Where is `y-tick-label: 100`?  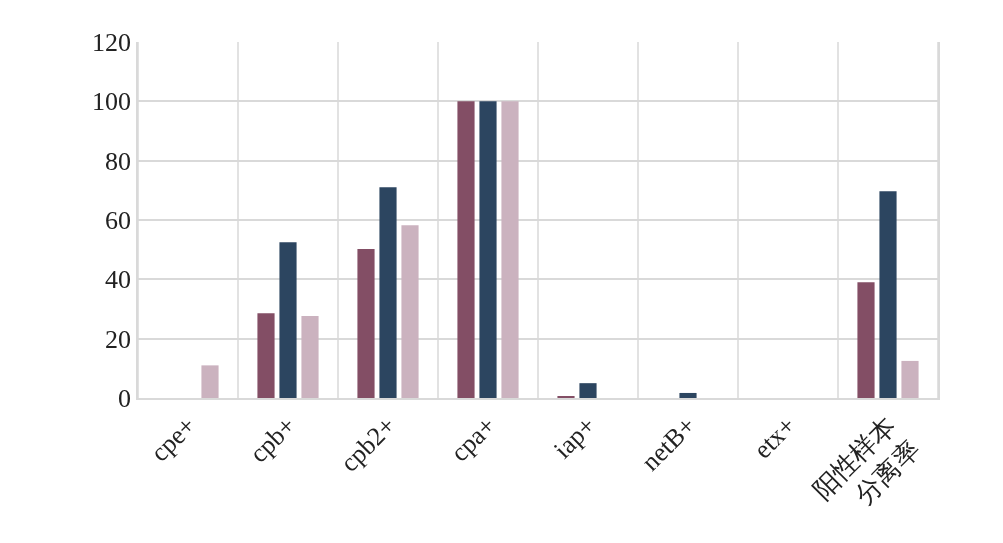
y-tick-label: 100 is located at coordinates (112, 102).